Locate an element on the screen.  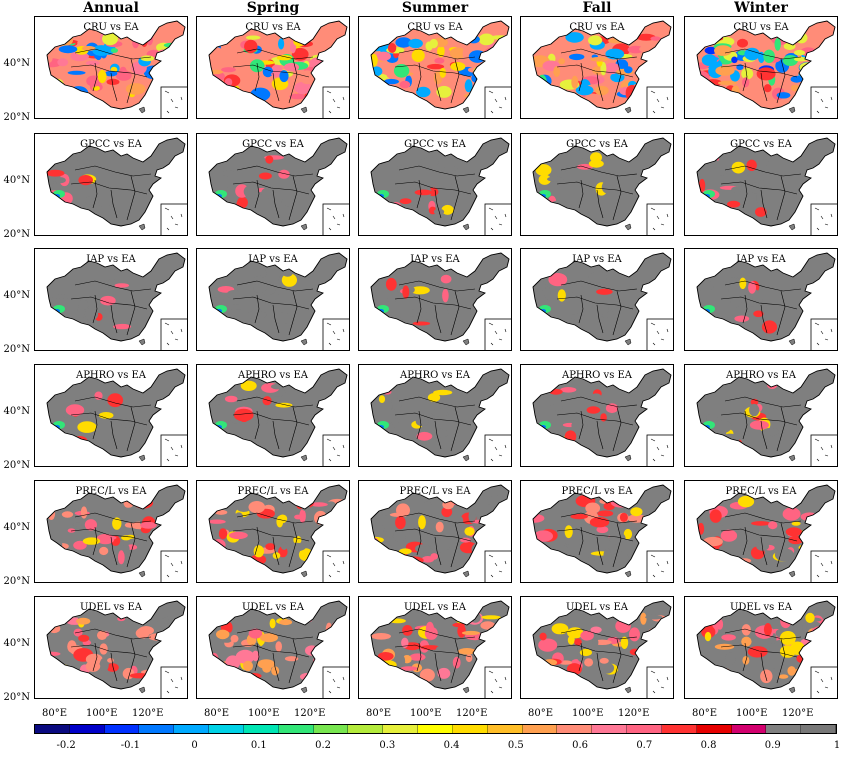
colorbar-tick-label: 0 is located at coordinates (194, 745).